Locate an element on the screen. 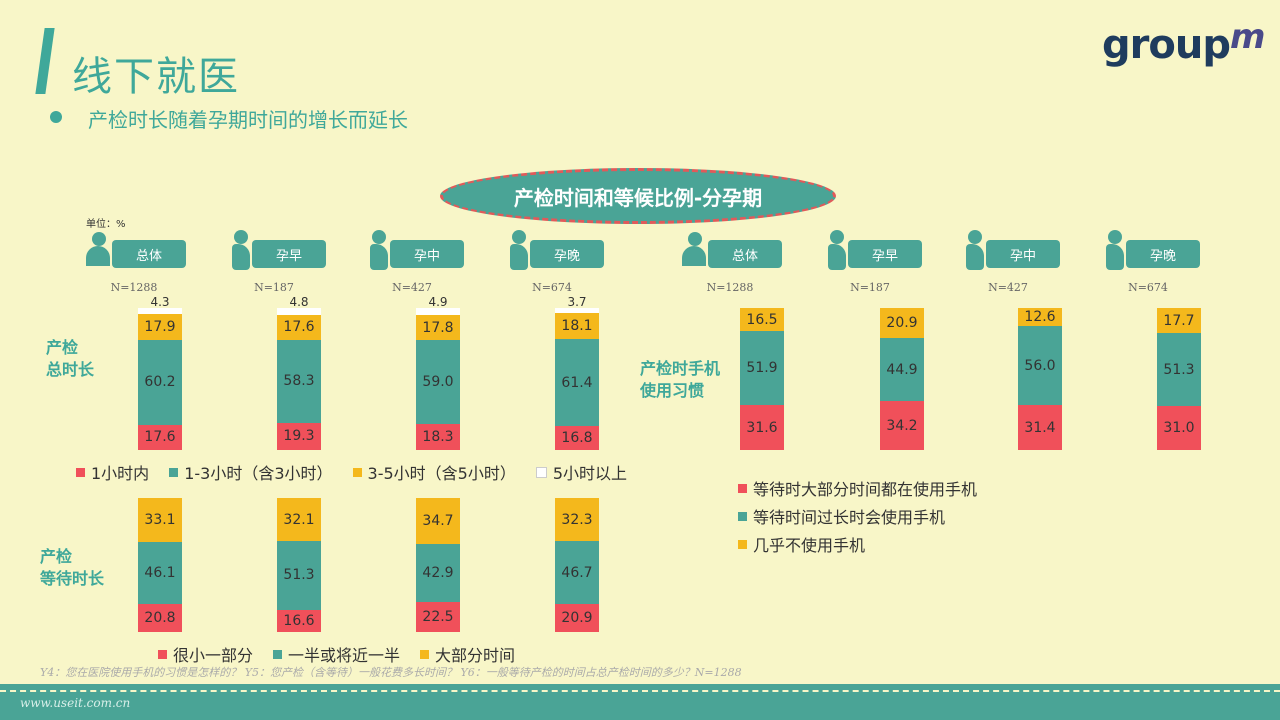  total-legend-item-3: 5小时以上 is located at coordinates (581, 472).